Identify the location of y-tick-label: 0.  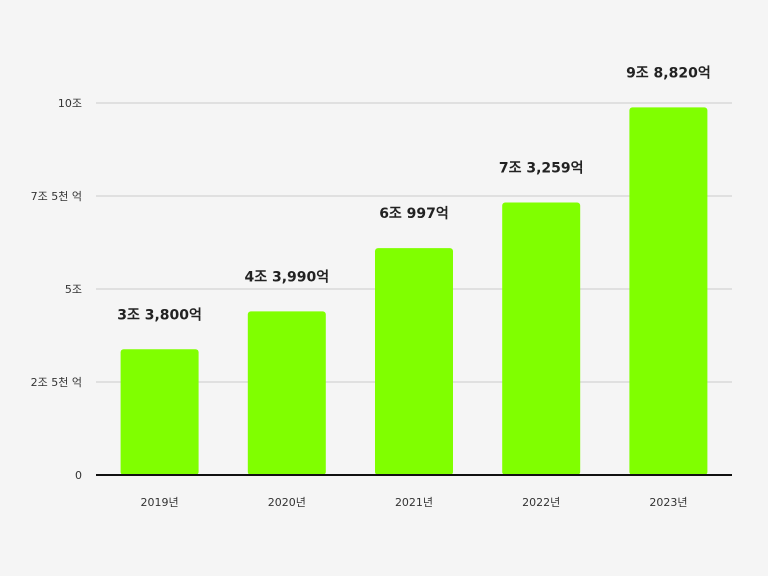
(78, 475).